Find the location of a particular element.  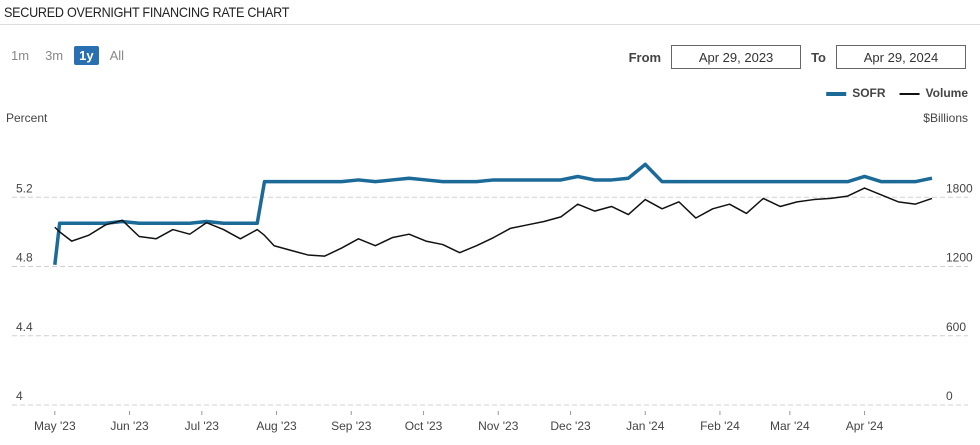

to-input: Apr 29, 2024 is located at coordinates (901, 57).